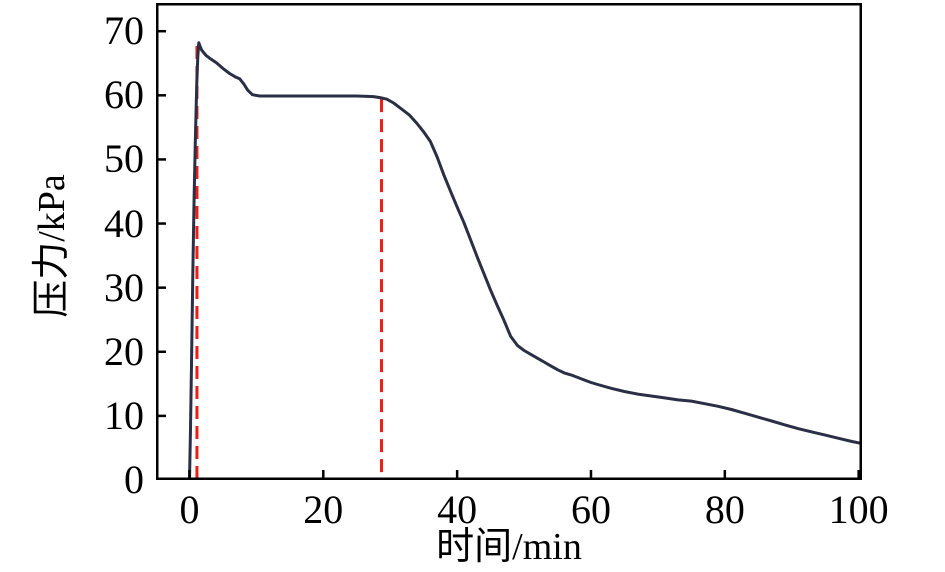 Image resolution: width=945 pixels, height=572 pixels. What do you see at coordinates (457, 509) in the screenshot?
I see `x-tick-label: 40` at bounding box center [457, 509].